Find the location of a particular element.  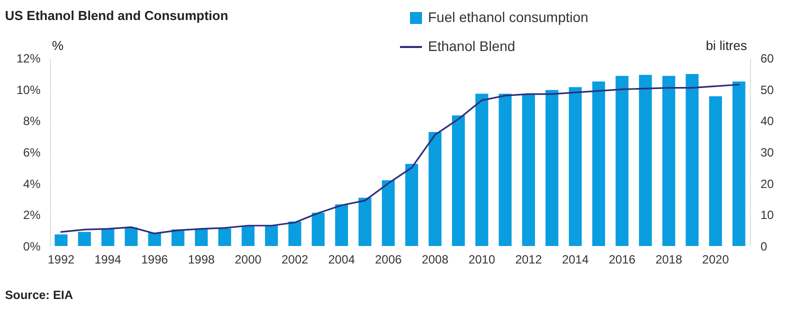

y2-tick-label: 0 is located at coordinates (764, 247).